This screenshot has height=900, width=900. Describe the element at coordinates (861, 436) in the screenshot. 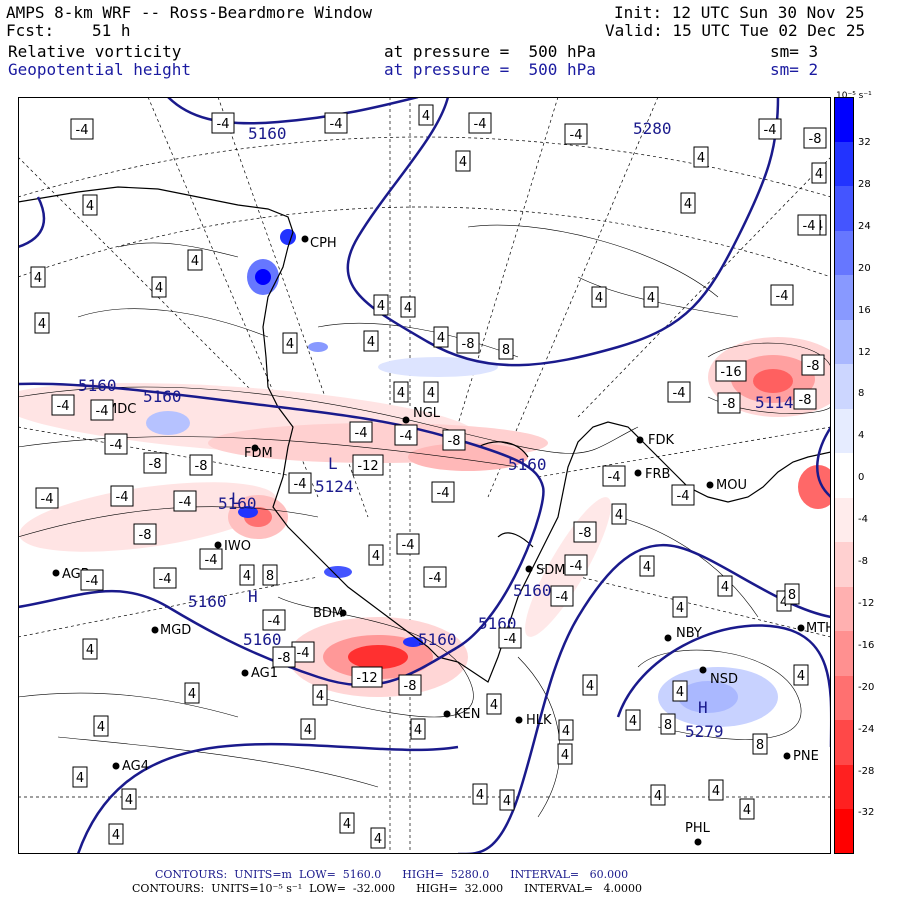

I see `colorbar-tick-label: 4` at that location.